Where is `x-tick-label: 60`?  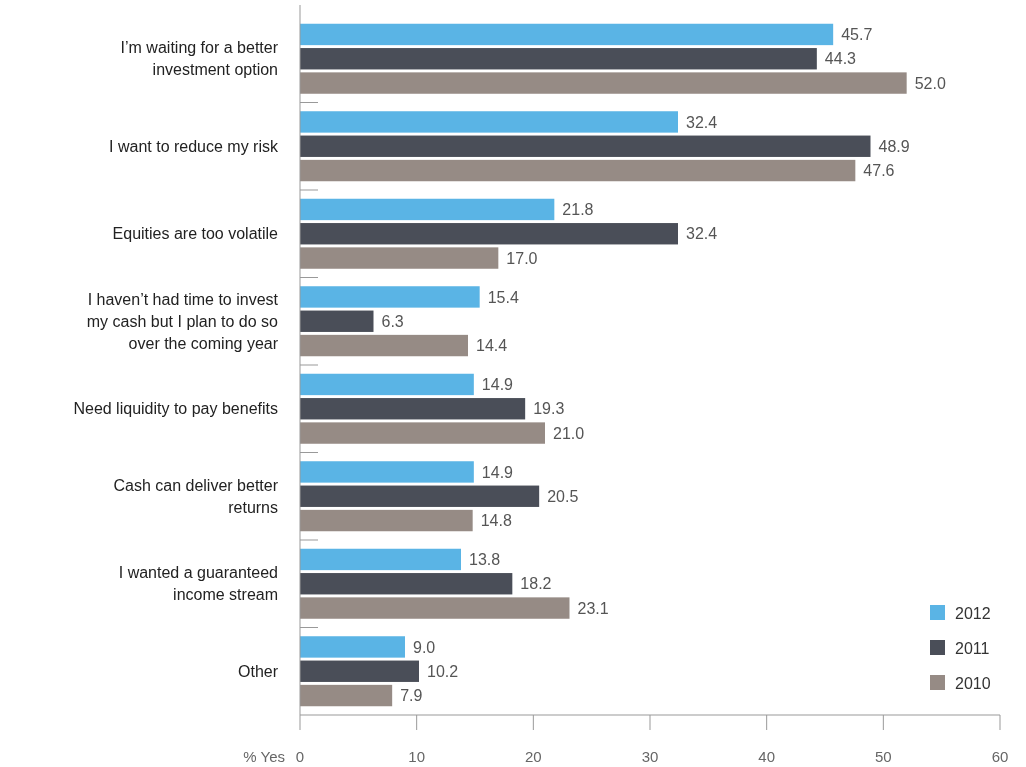 x-tick-label: 60 is located at coordinates (1000, 756).